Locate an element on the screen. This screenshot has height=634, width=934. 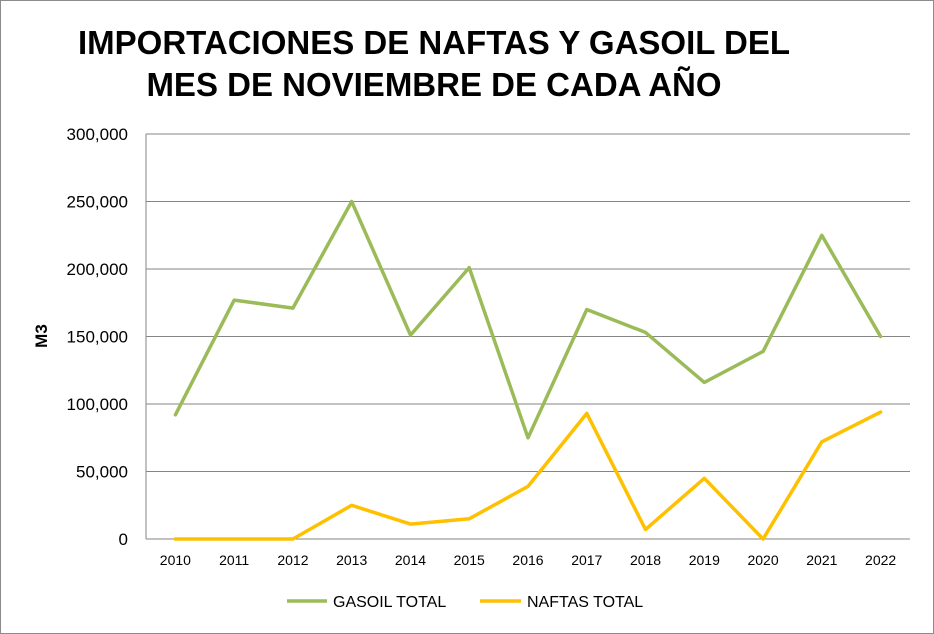
x-tick-label: 2016 is located at coordinates (527, 560).